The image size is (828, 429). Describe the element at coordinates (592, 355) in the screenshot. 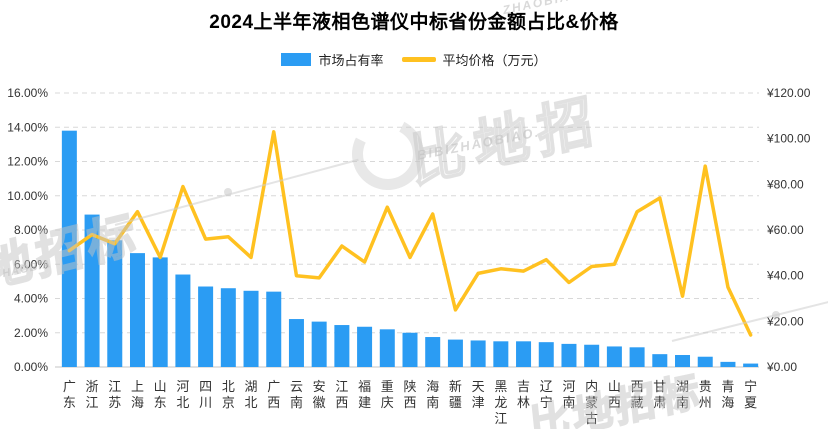

I see `bar-内蒙古` at that location.